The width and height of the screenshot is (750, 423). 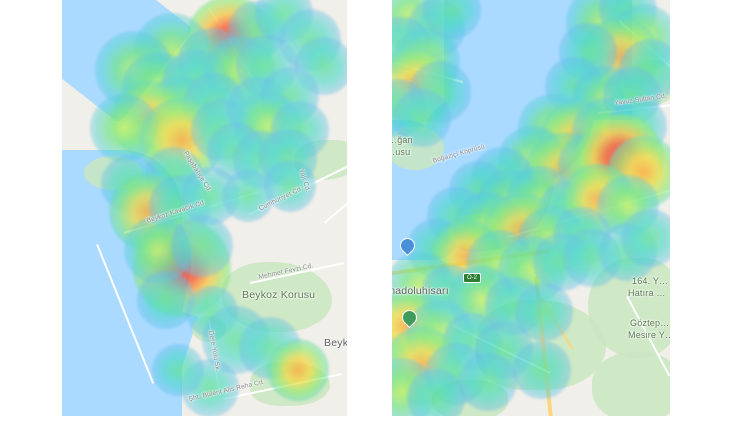 I want to click on ferry-pin-icon, so click(x=407, y=245).